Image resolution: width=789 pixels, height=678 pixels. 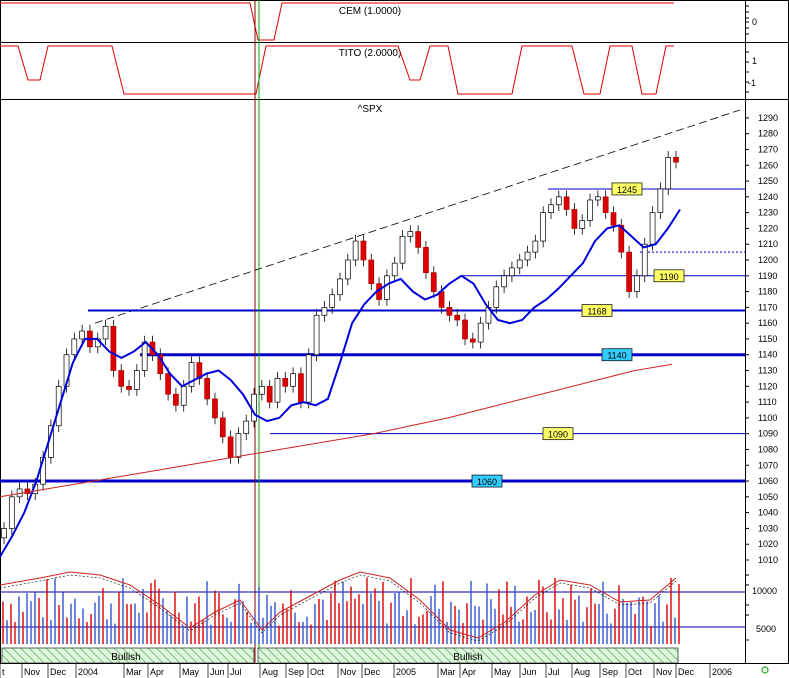 What do you see at coordinates (341, 610) in the screenshot?
I see `volume-bars` at bounding box center [341, 610].